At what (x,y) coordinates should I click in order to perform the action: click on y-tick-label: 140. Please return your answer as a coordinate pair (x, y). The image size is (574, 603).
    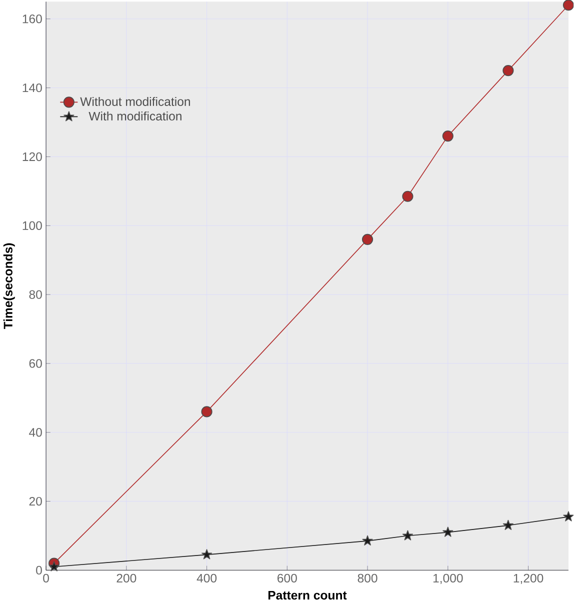
    Looking at the image, I should click on (32, 87).